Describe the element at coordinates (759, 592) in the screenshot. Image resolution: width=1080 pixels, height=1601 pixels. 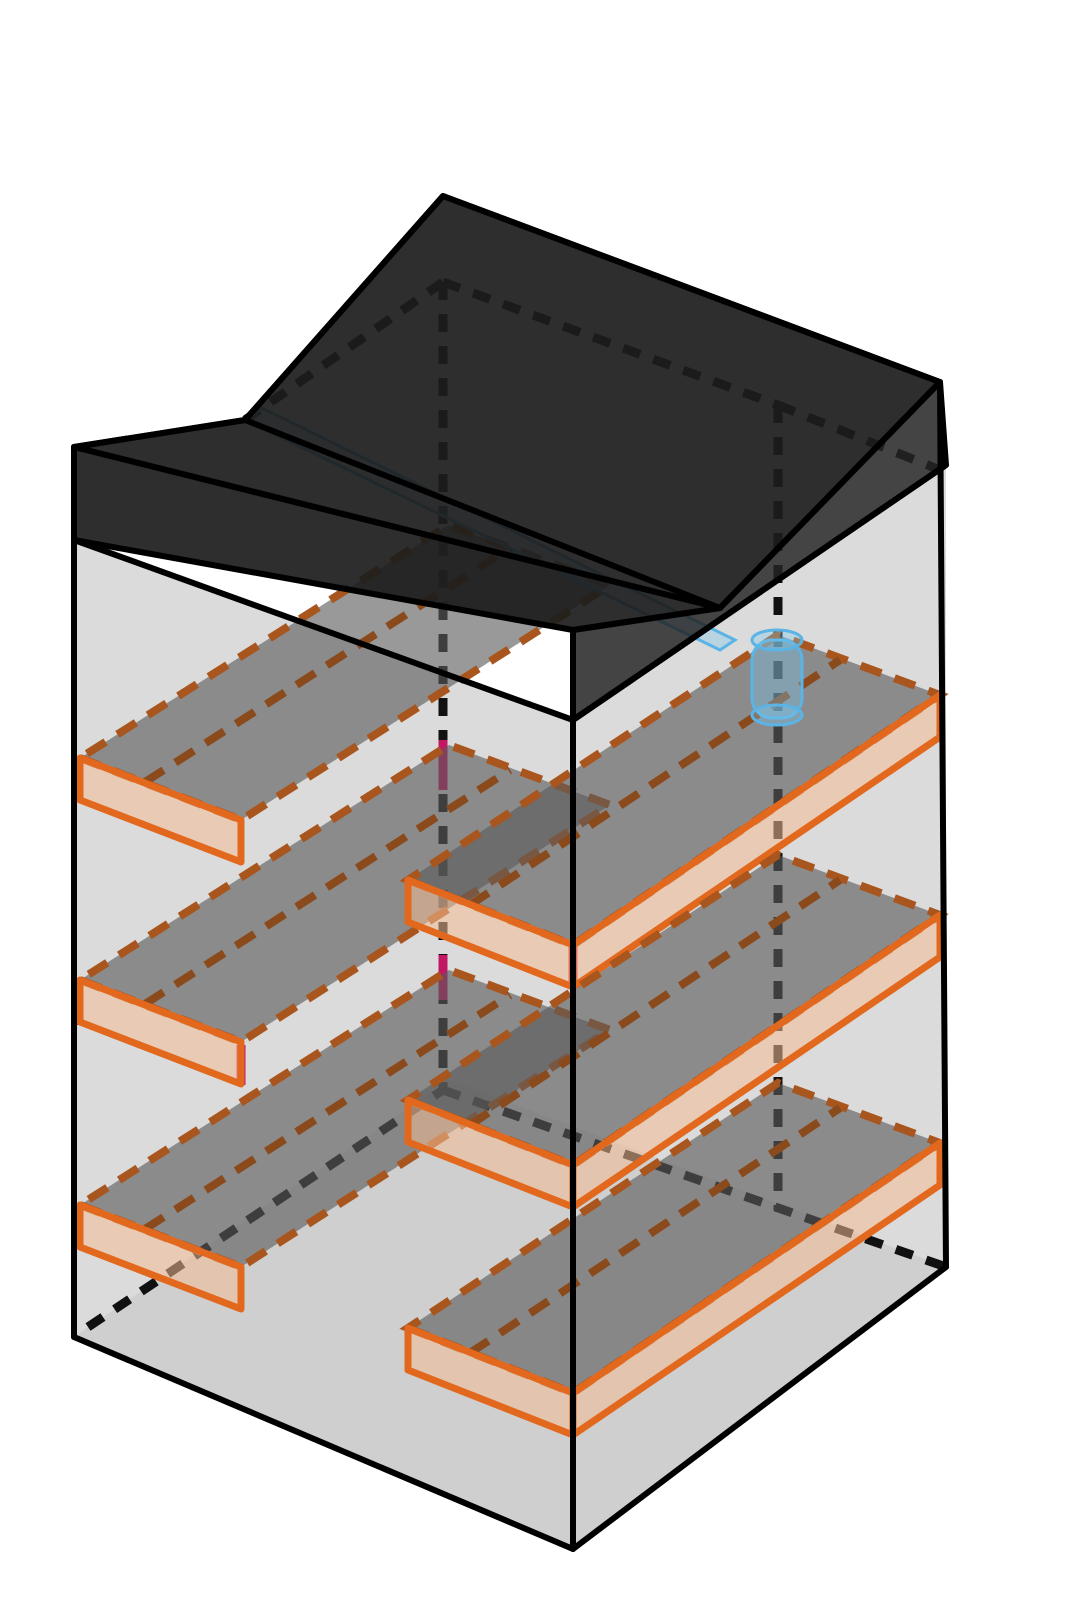
I see `front-top-edge-right` at that location.